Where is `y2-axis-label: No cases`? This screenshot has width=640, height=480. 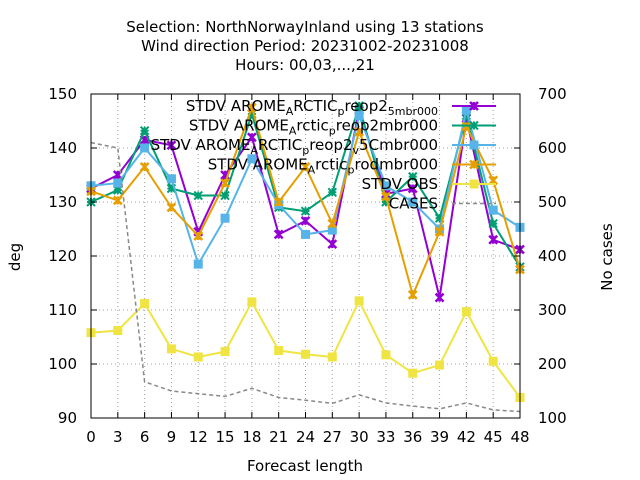
y2-axis-label: No cases is located at coordinates (607, 257).